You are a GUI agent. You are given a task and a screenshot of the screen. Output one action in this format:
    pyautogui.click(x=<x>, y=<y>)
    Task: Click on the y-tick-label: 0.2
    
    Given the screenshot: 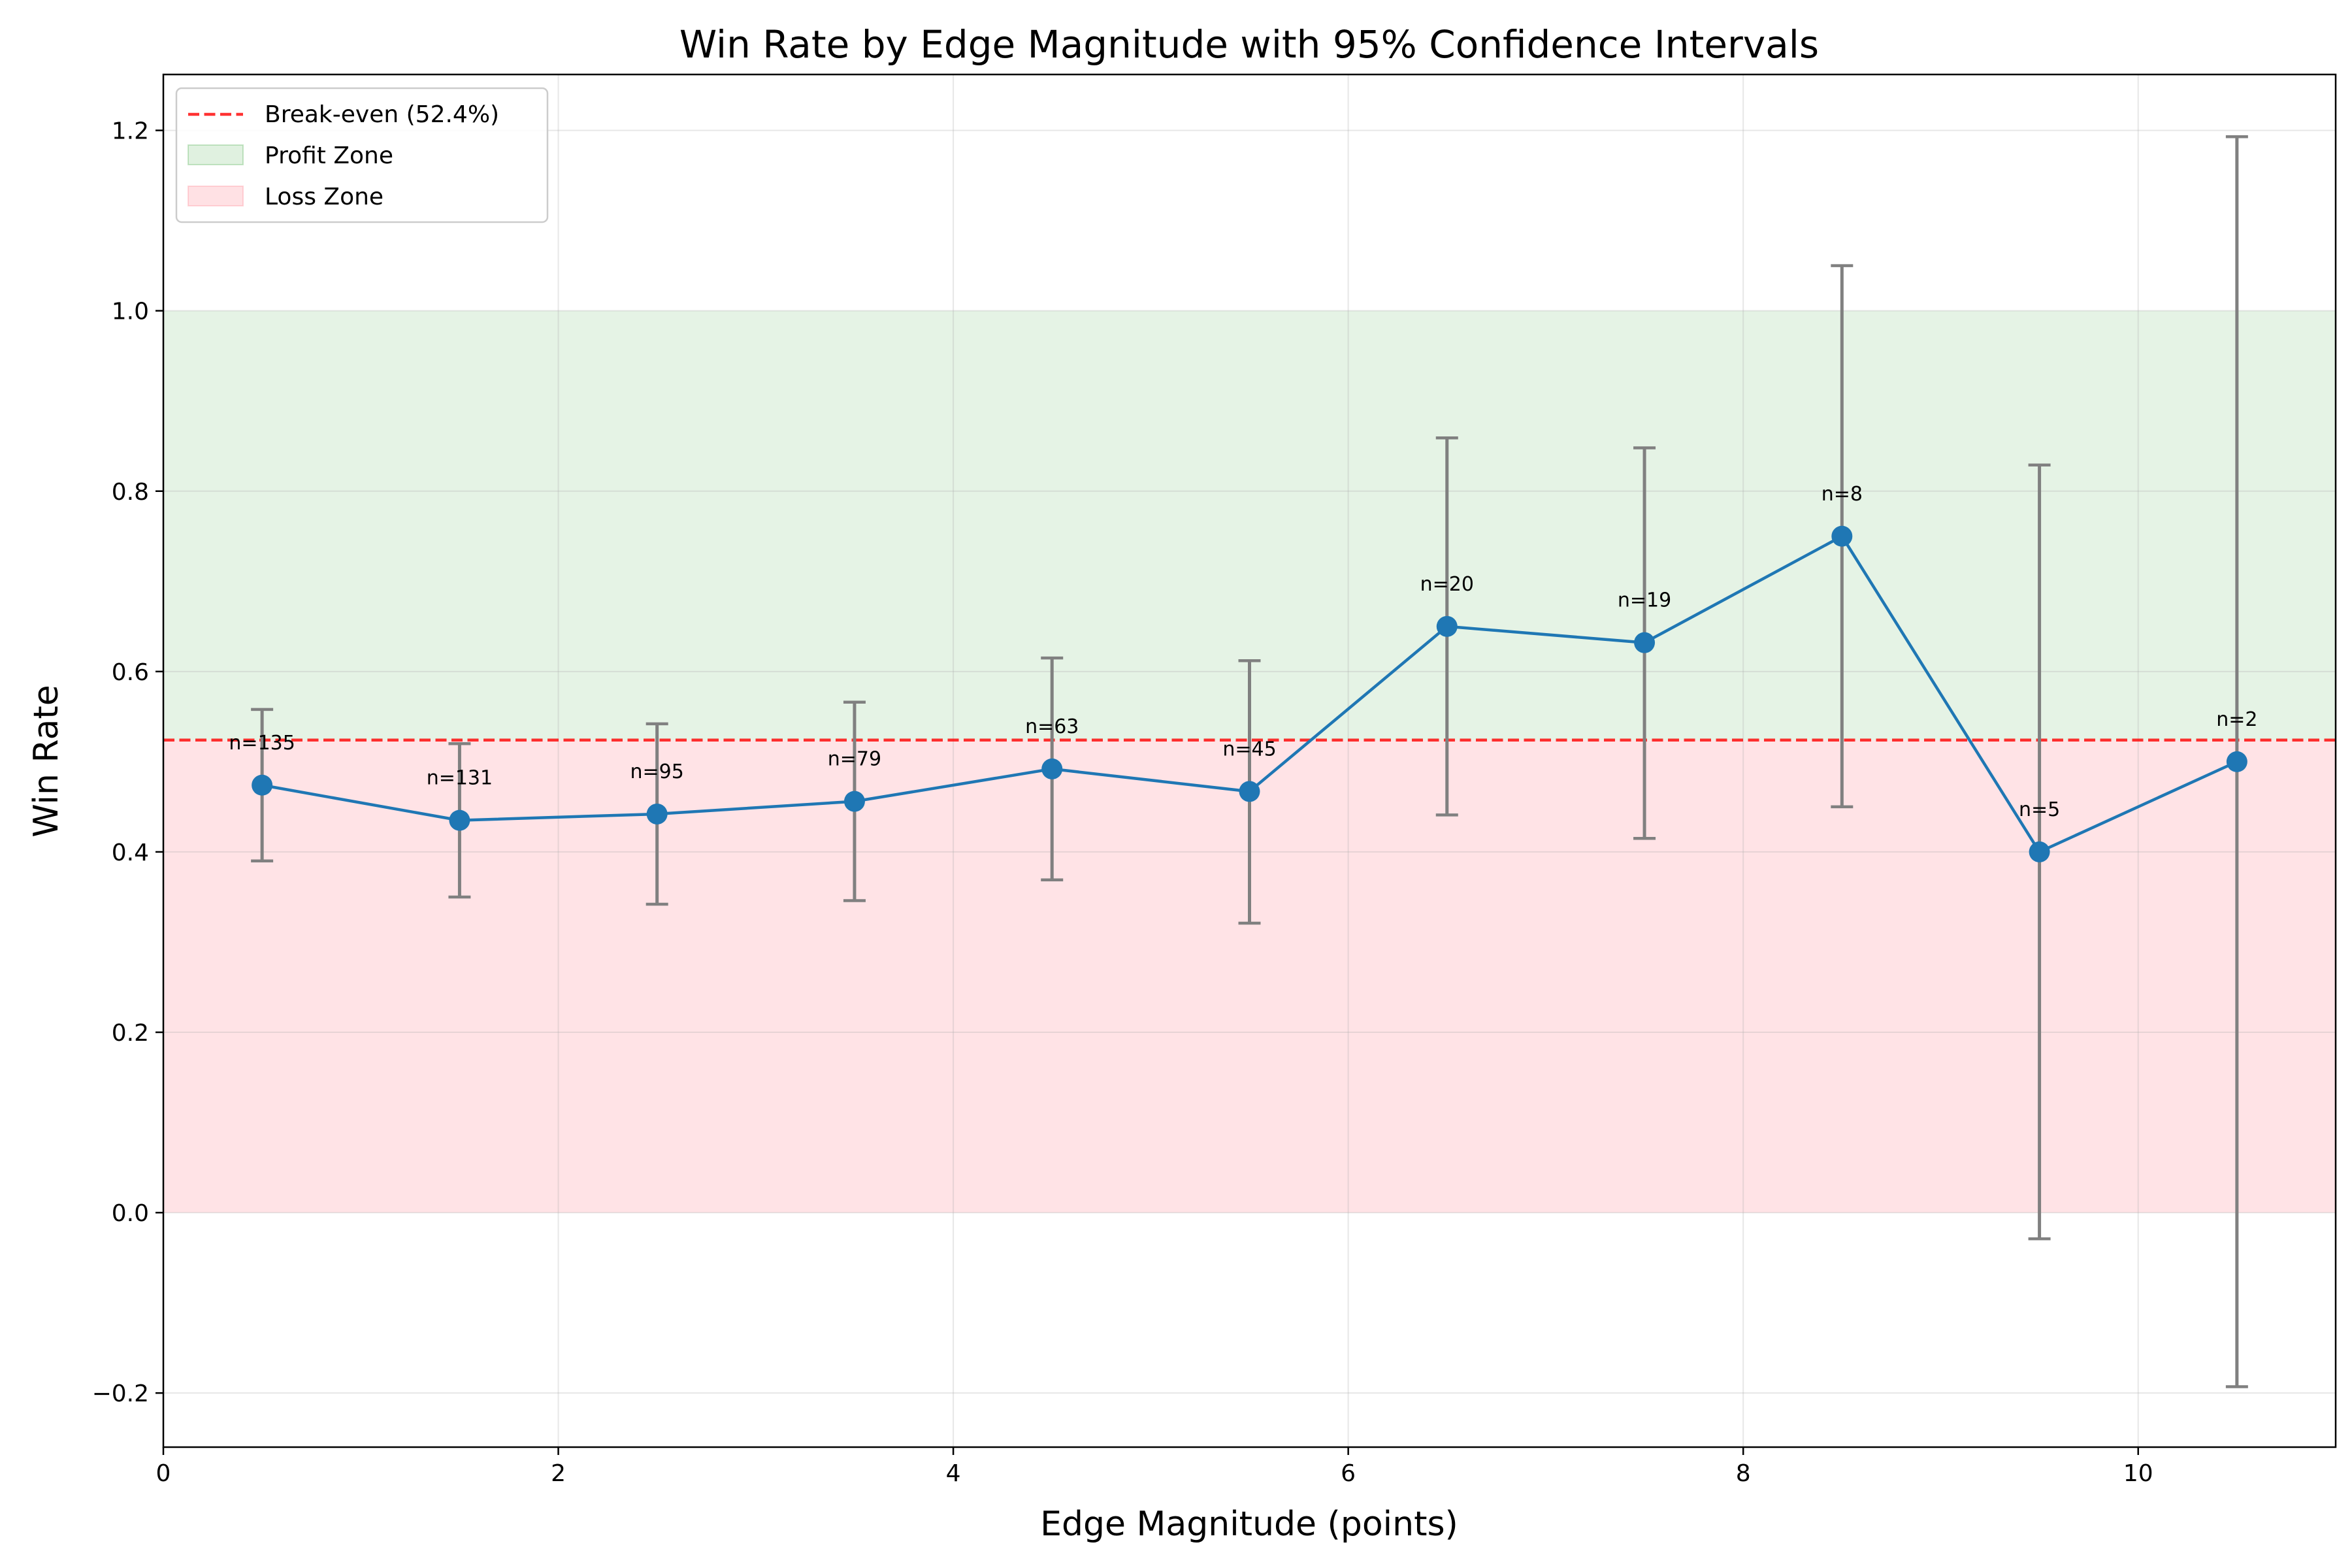 What is the action you would take?
    pyautogui.click(x=130, y=1033)
    